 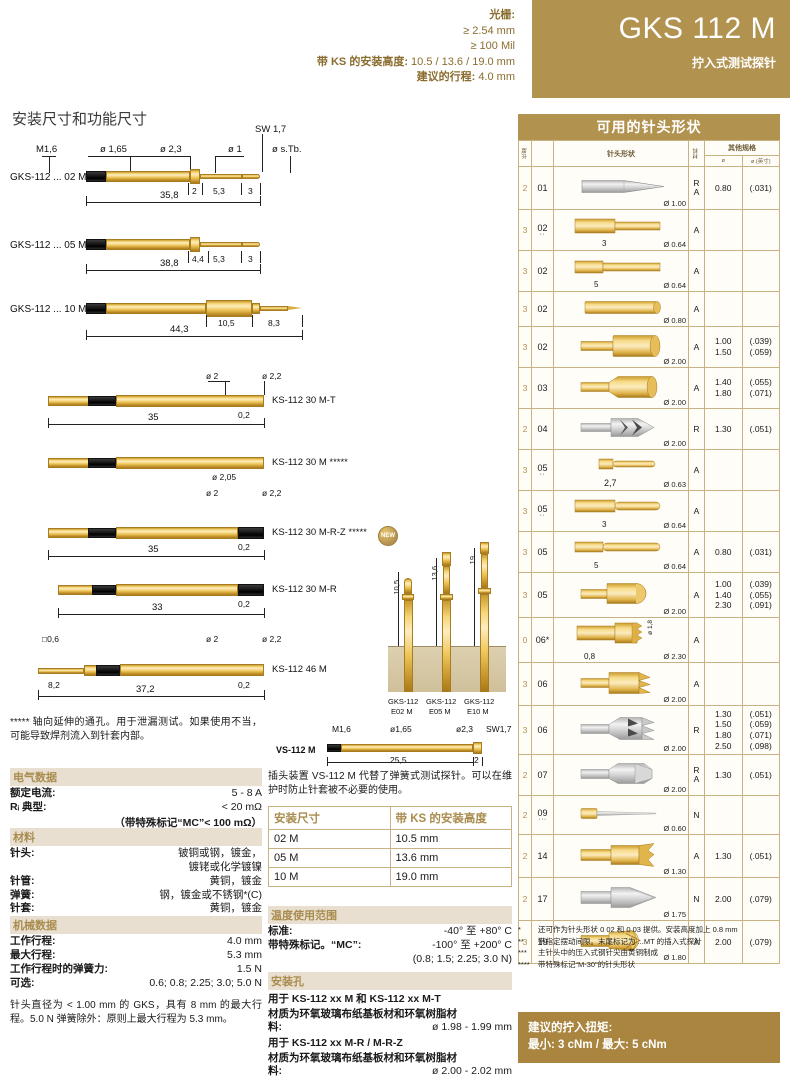 What do you see at coordinates (674, 484) in the screenshot?
I see `tip-diameter: Ø 0.63` at bounding box center [674, 484].